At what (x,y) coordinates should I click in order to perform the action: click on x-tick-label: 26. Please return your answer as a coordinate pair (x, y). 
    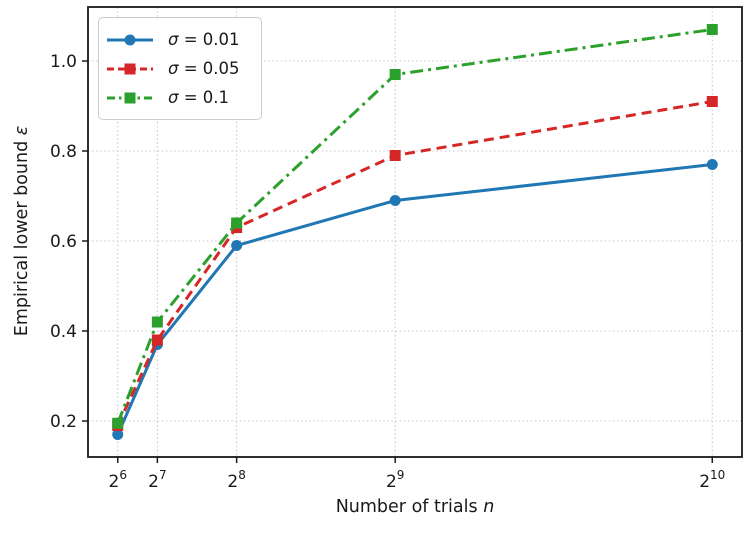
    Looking at the image, I should click on (117, 480).